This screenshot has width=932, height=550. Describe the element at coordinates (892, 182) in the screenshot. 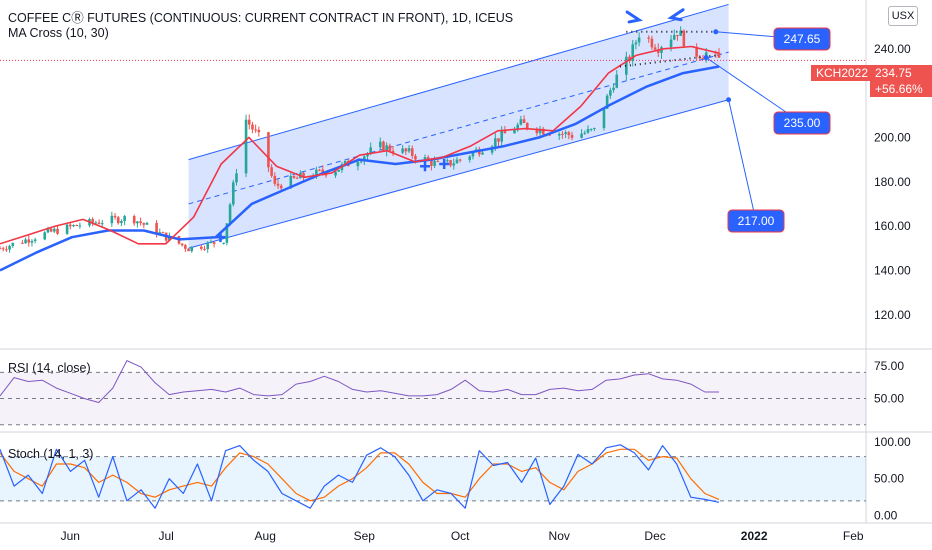

I see `y-tick-label: 180.00` at that location.